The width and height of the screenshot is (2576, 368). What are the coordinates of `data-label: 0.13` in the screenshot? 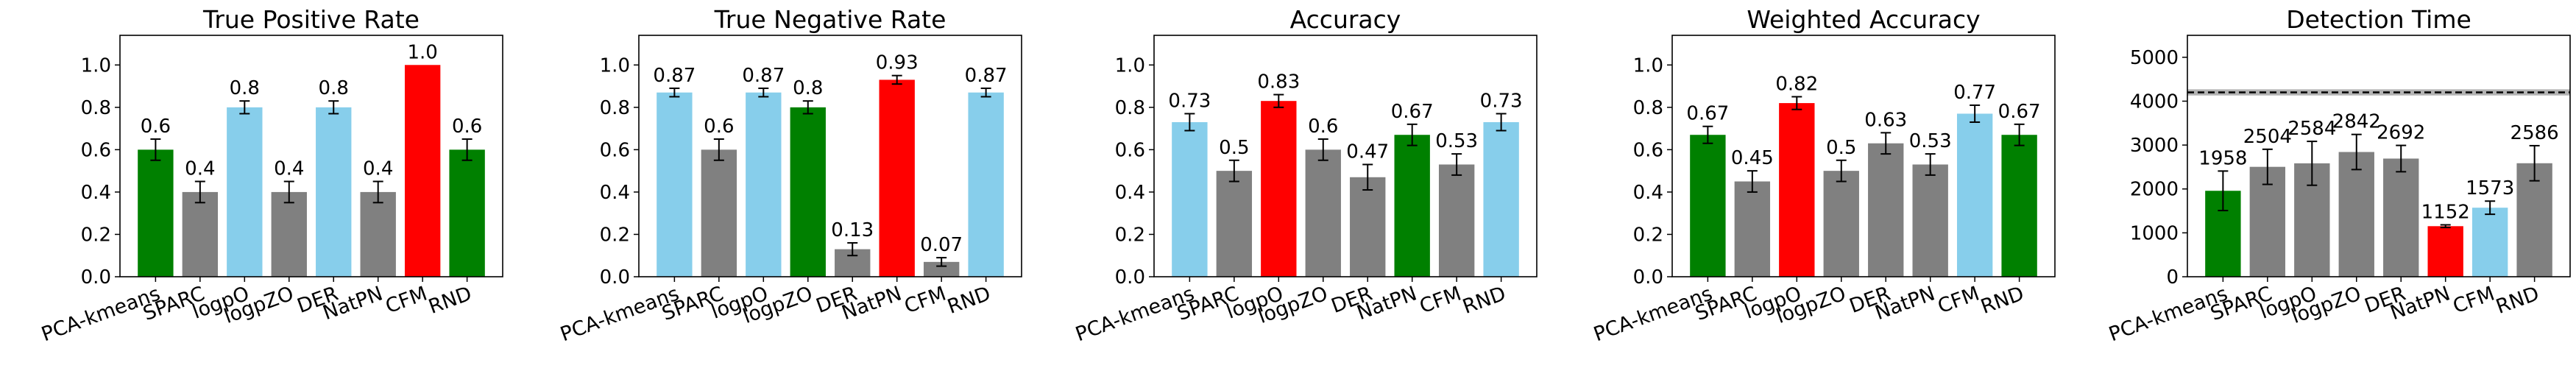 It's located at (853, 230).